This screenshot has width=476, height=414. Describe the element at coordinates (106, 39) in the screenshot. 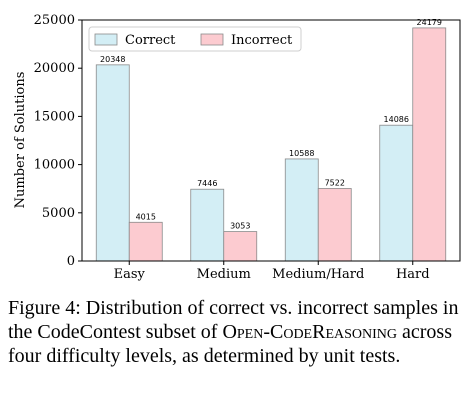

I see `legend-swatch-correct` at that location.